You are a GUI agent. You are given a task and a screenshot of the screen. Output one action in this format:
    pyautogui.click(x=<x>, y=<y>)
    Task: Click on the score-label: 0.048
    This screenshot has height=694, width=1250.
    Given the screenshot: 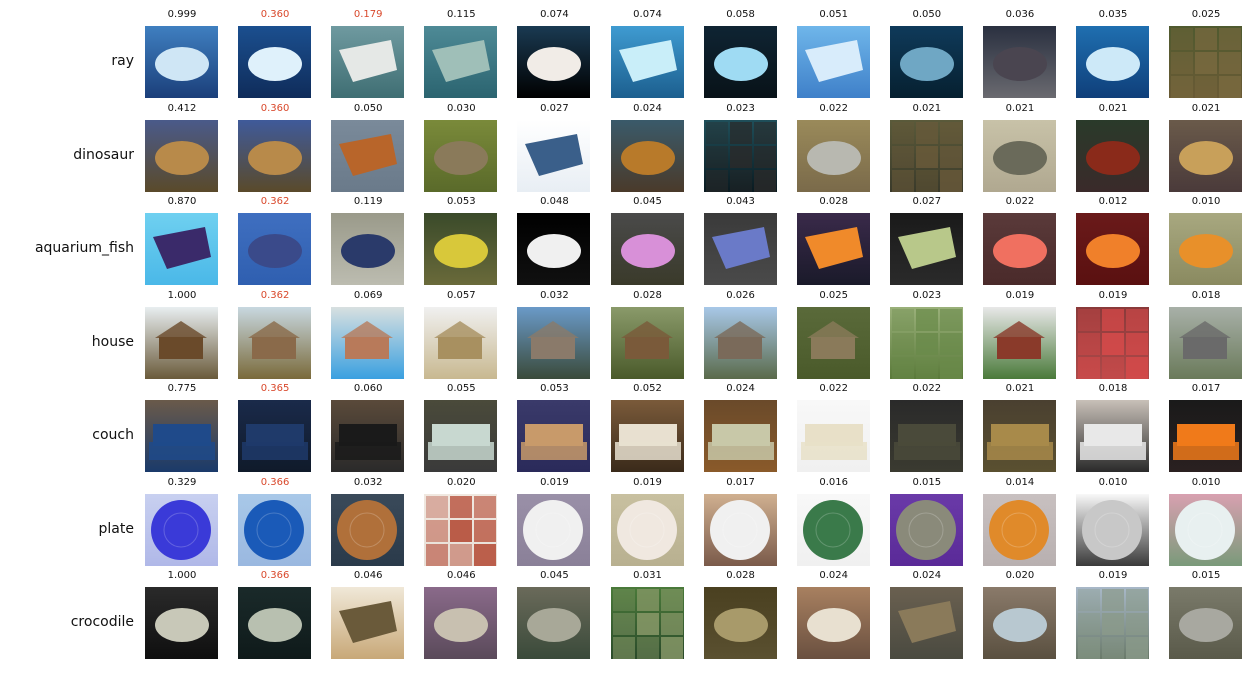 What is the action you would take?
    pyautogui.click(x=554, y=201)
    